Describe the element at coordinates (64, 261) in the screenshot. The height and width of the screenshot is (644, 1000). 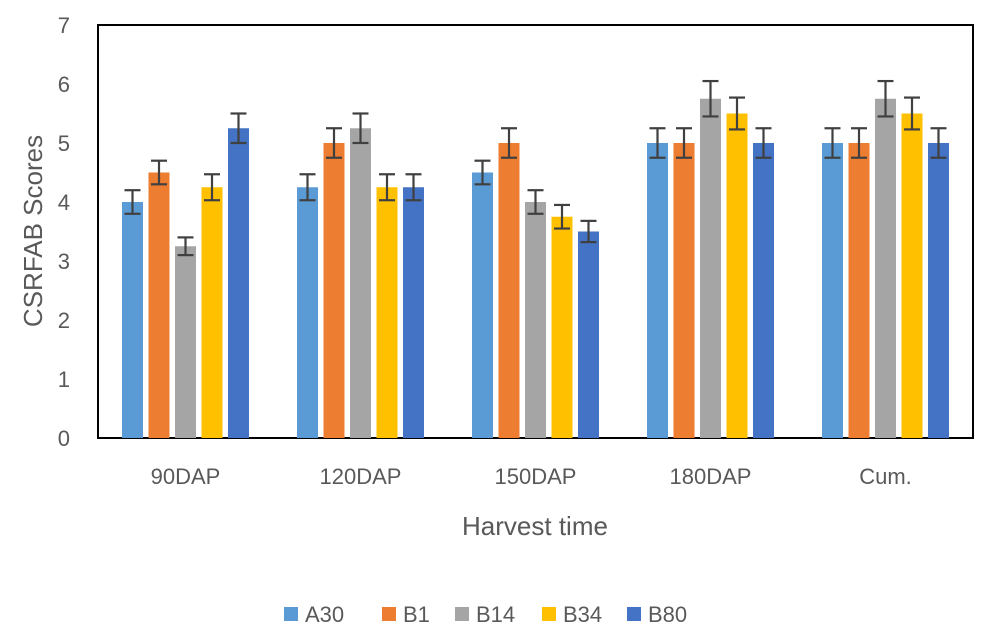
I see `y-tick-label: 3` at that location.